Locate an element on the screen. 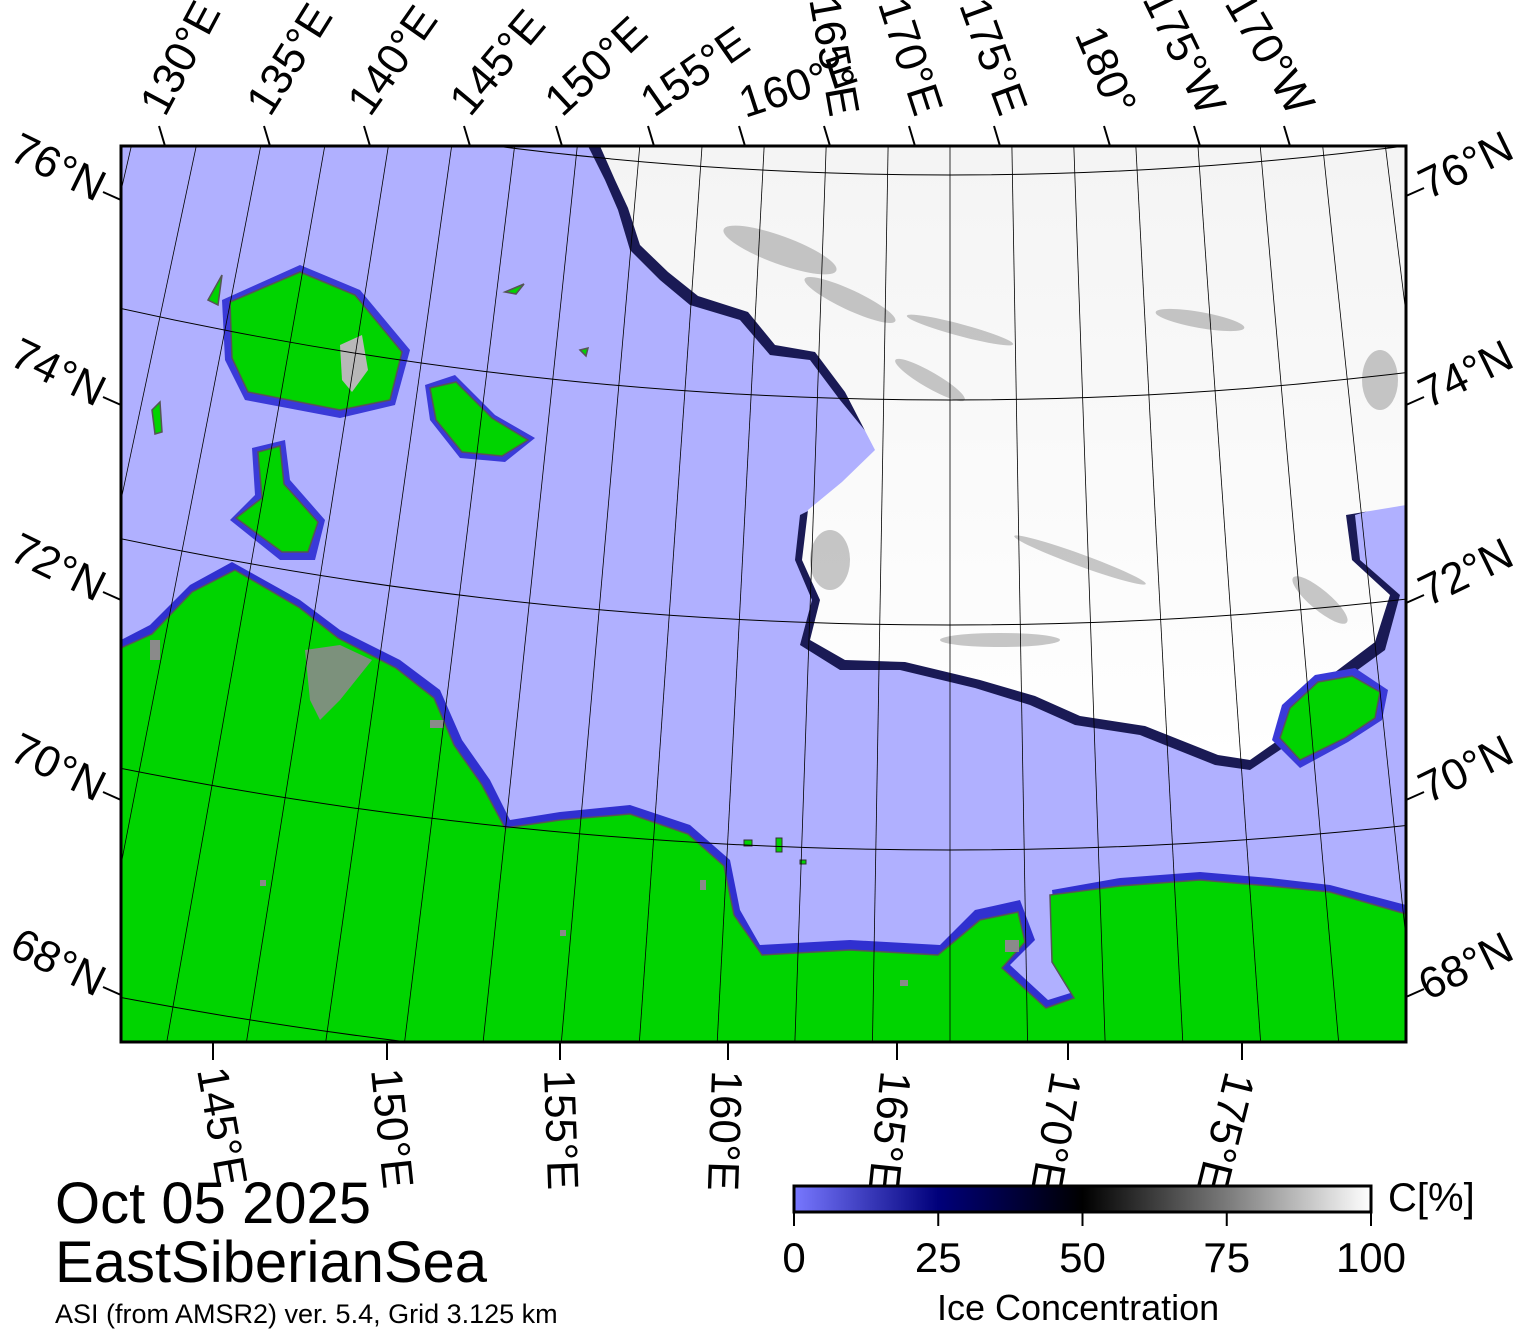  top-longitude-label: 180° is located at coordinates (1105, 70).